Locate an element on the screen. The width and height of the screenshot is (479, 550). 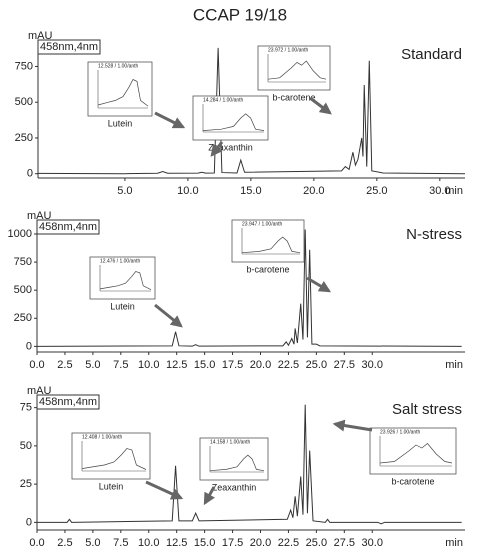
inset-header: 12.408 / 1.00/anth is located at coordinates (102, 437).